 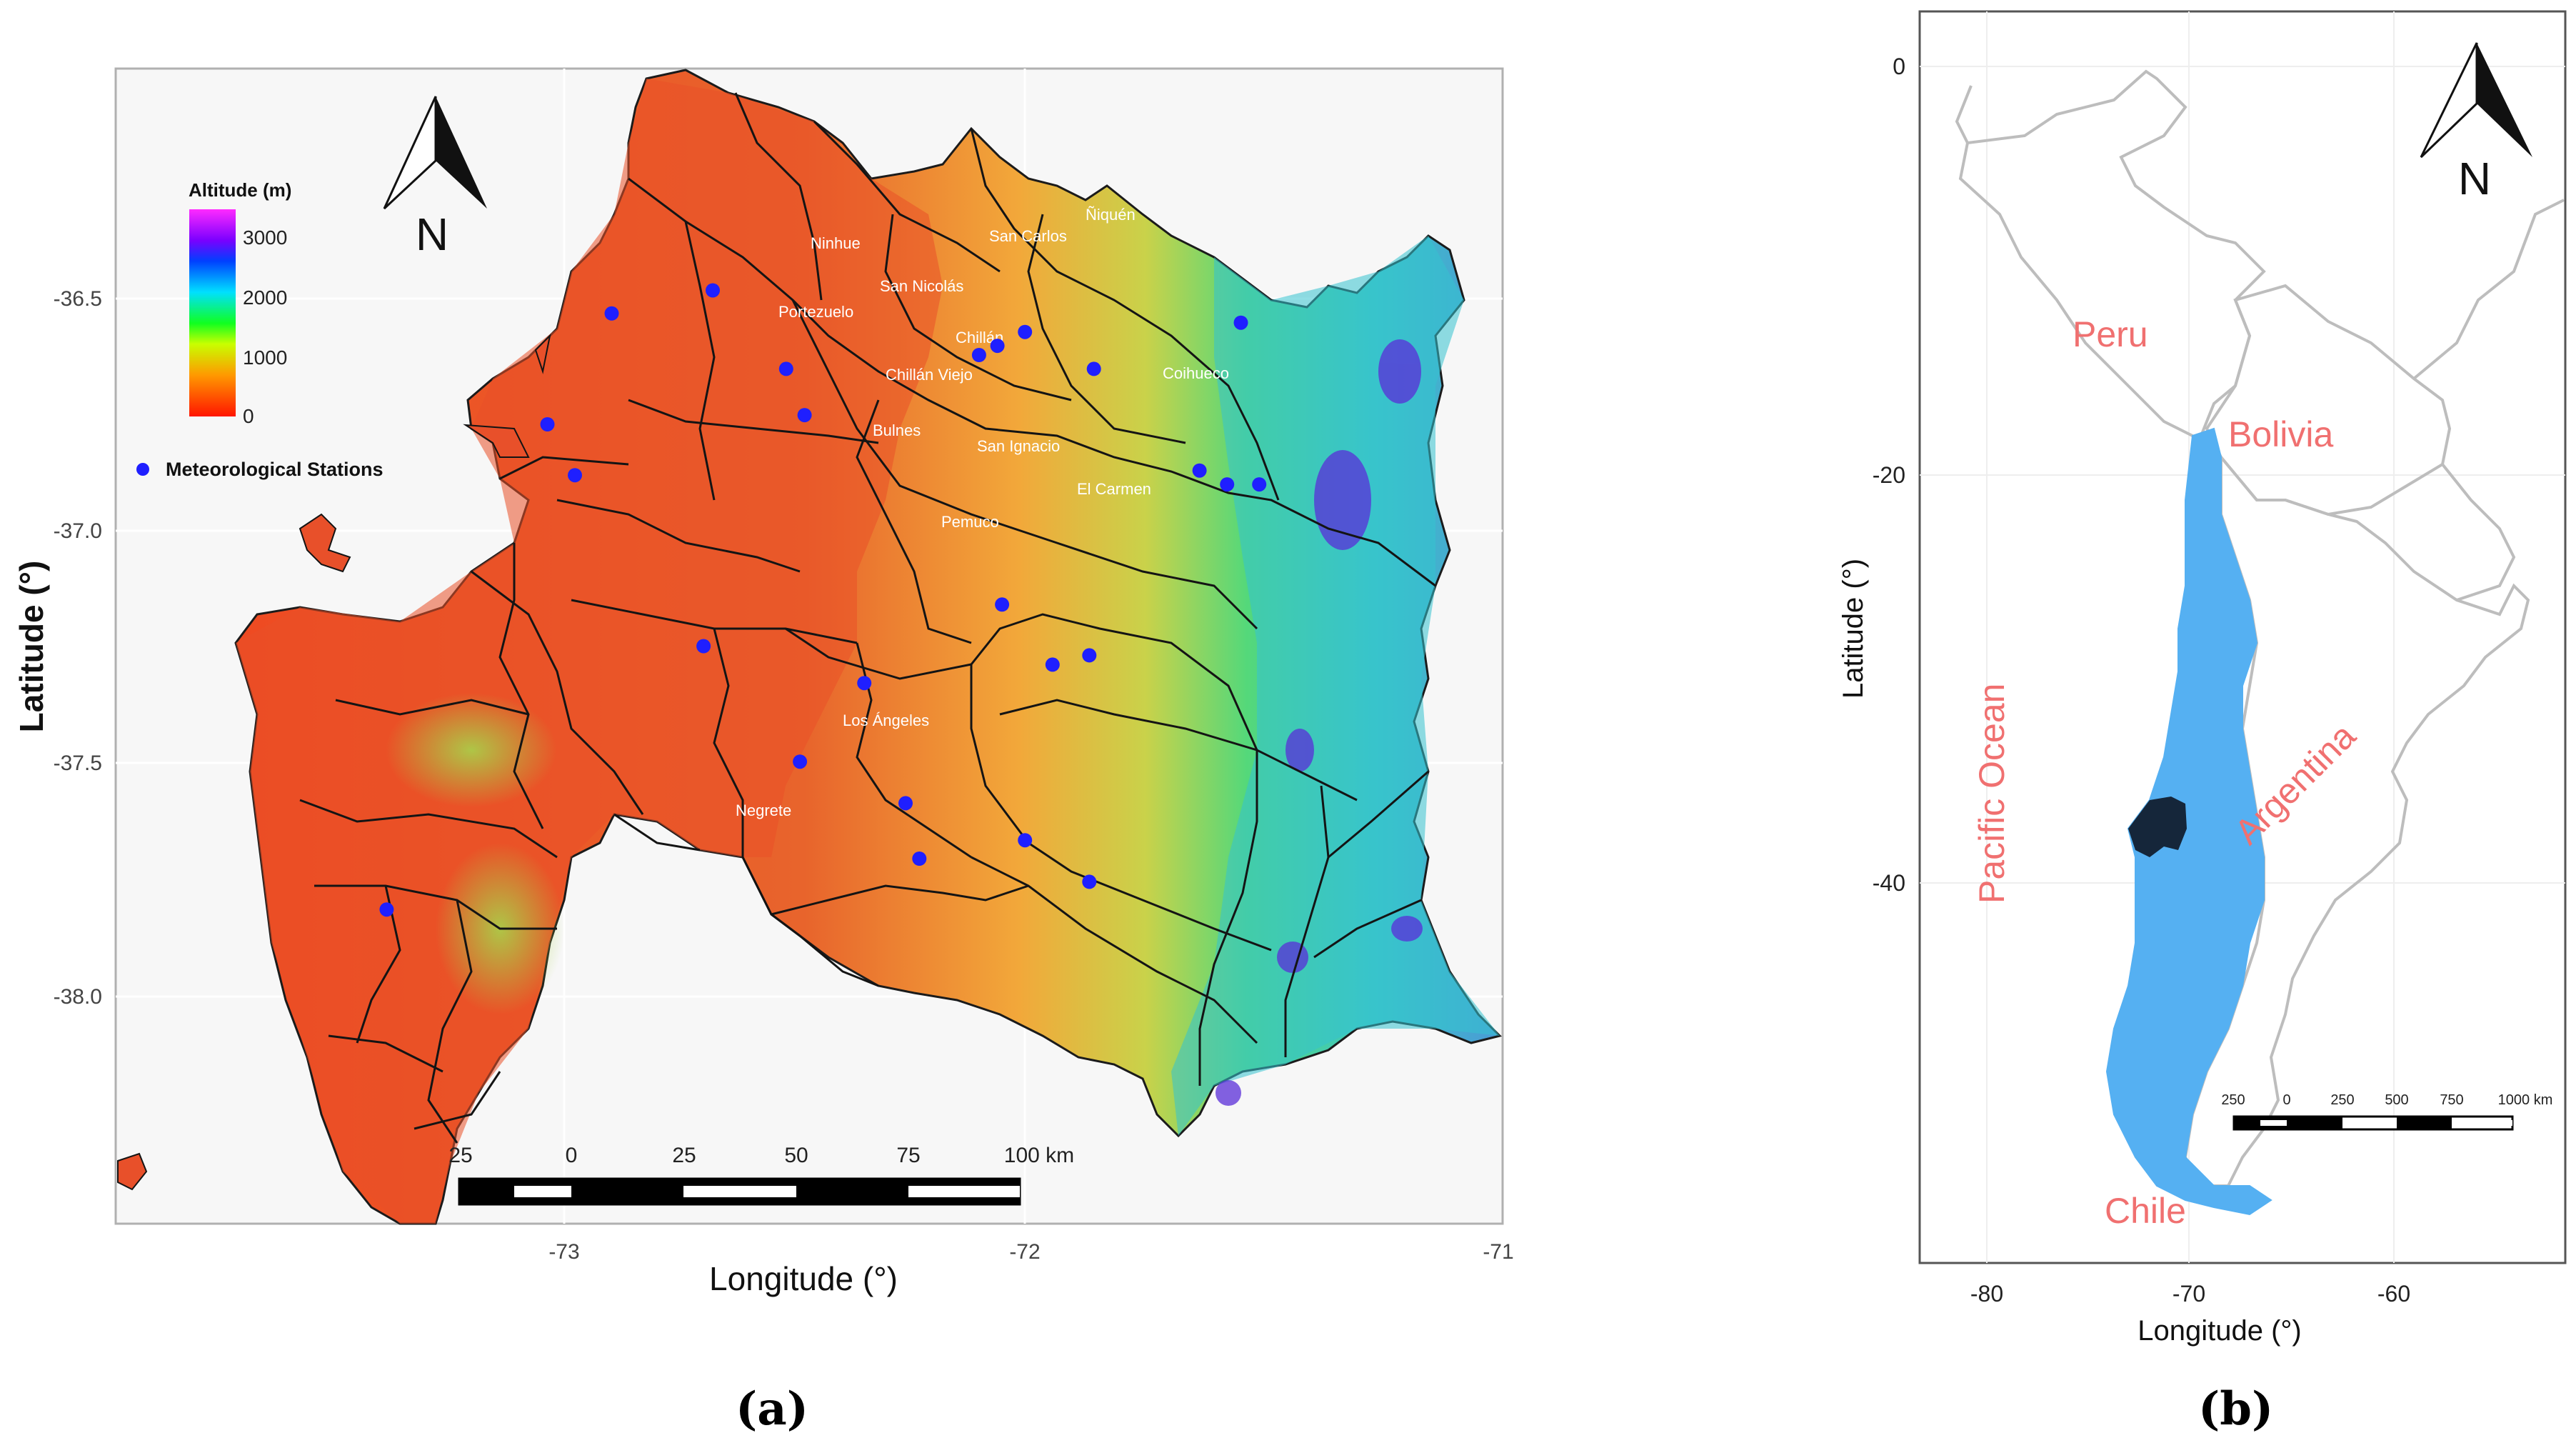 What do you see at coordinates (2112, 255) in the screenshot?
I see `peru-border` at bounding box center [2112, 255].